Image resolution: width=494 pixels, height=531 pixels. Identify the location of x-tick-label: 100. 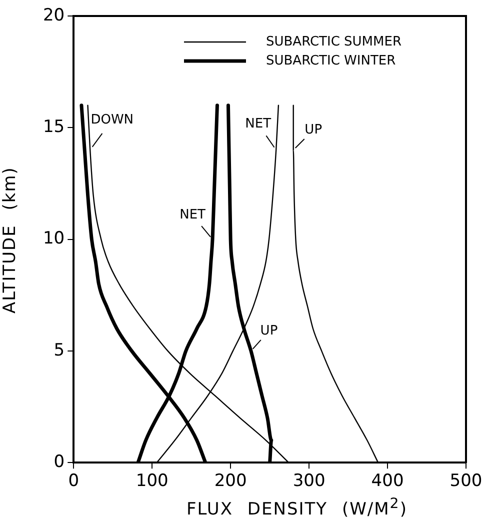
(152, 481).